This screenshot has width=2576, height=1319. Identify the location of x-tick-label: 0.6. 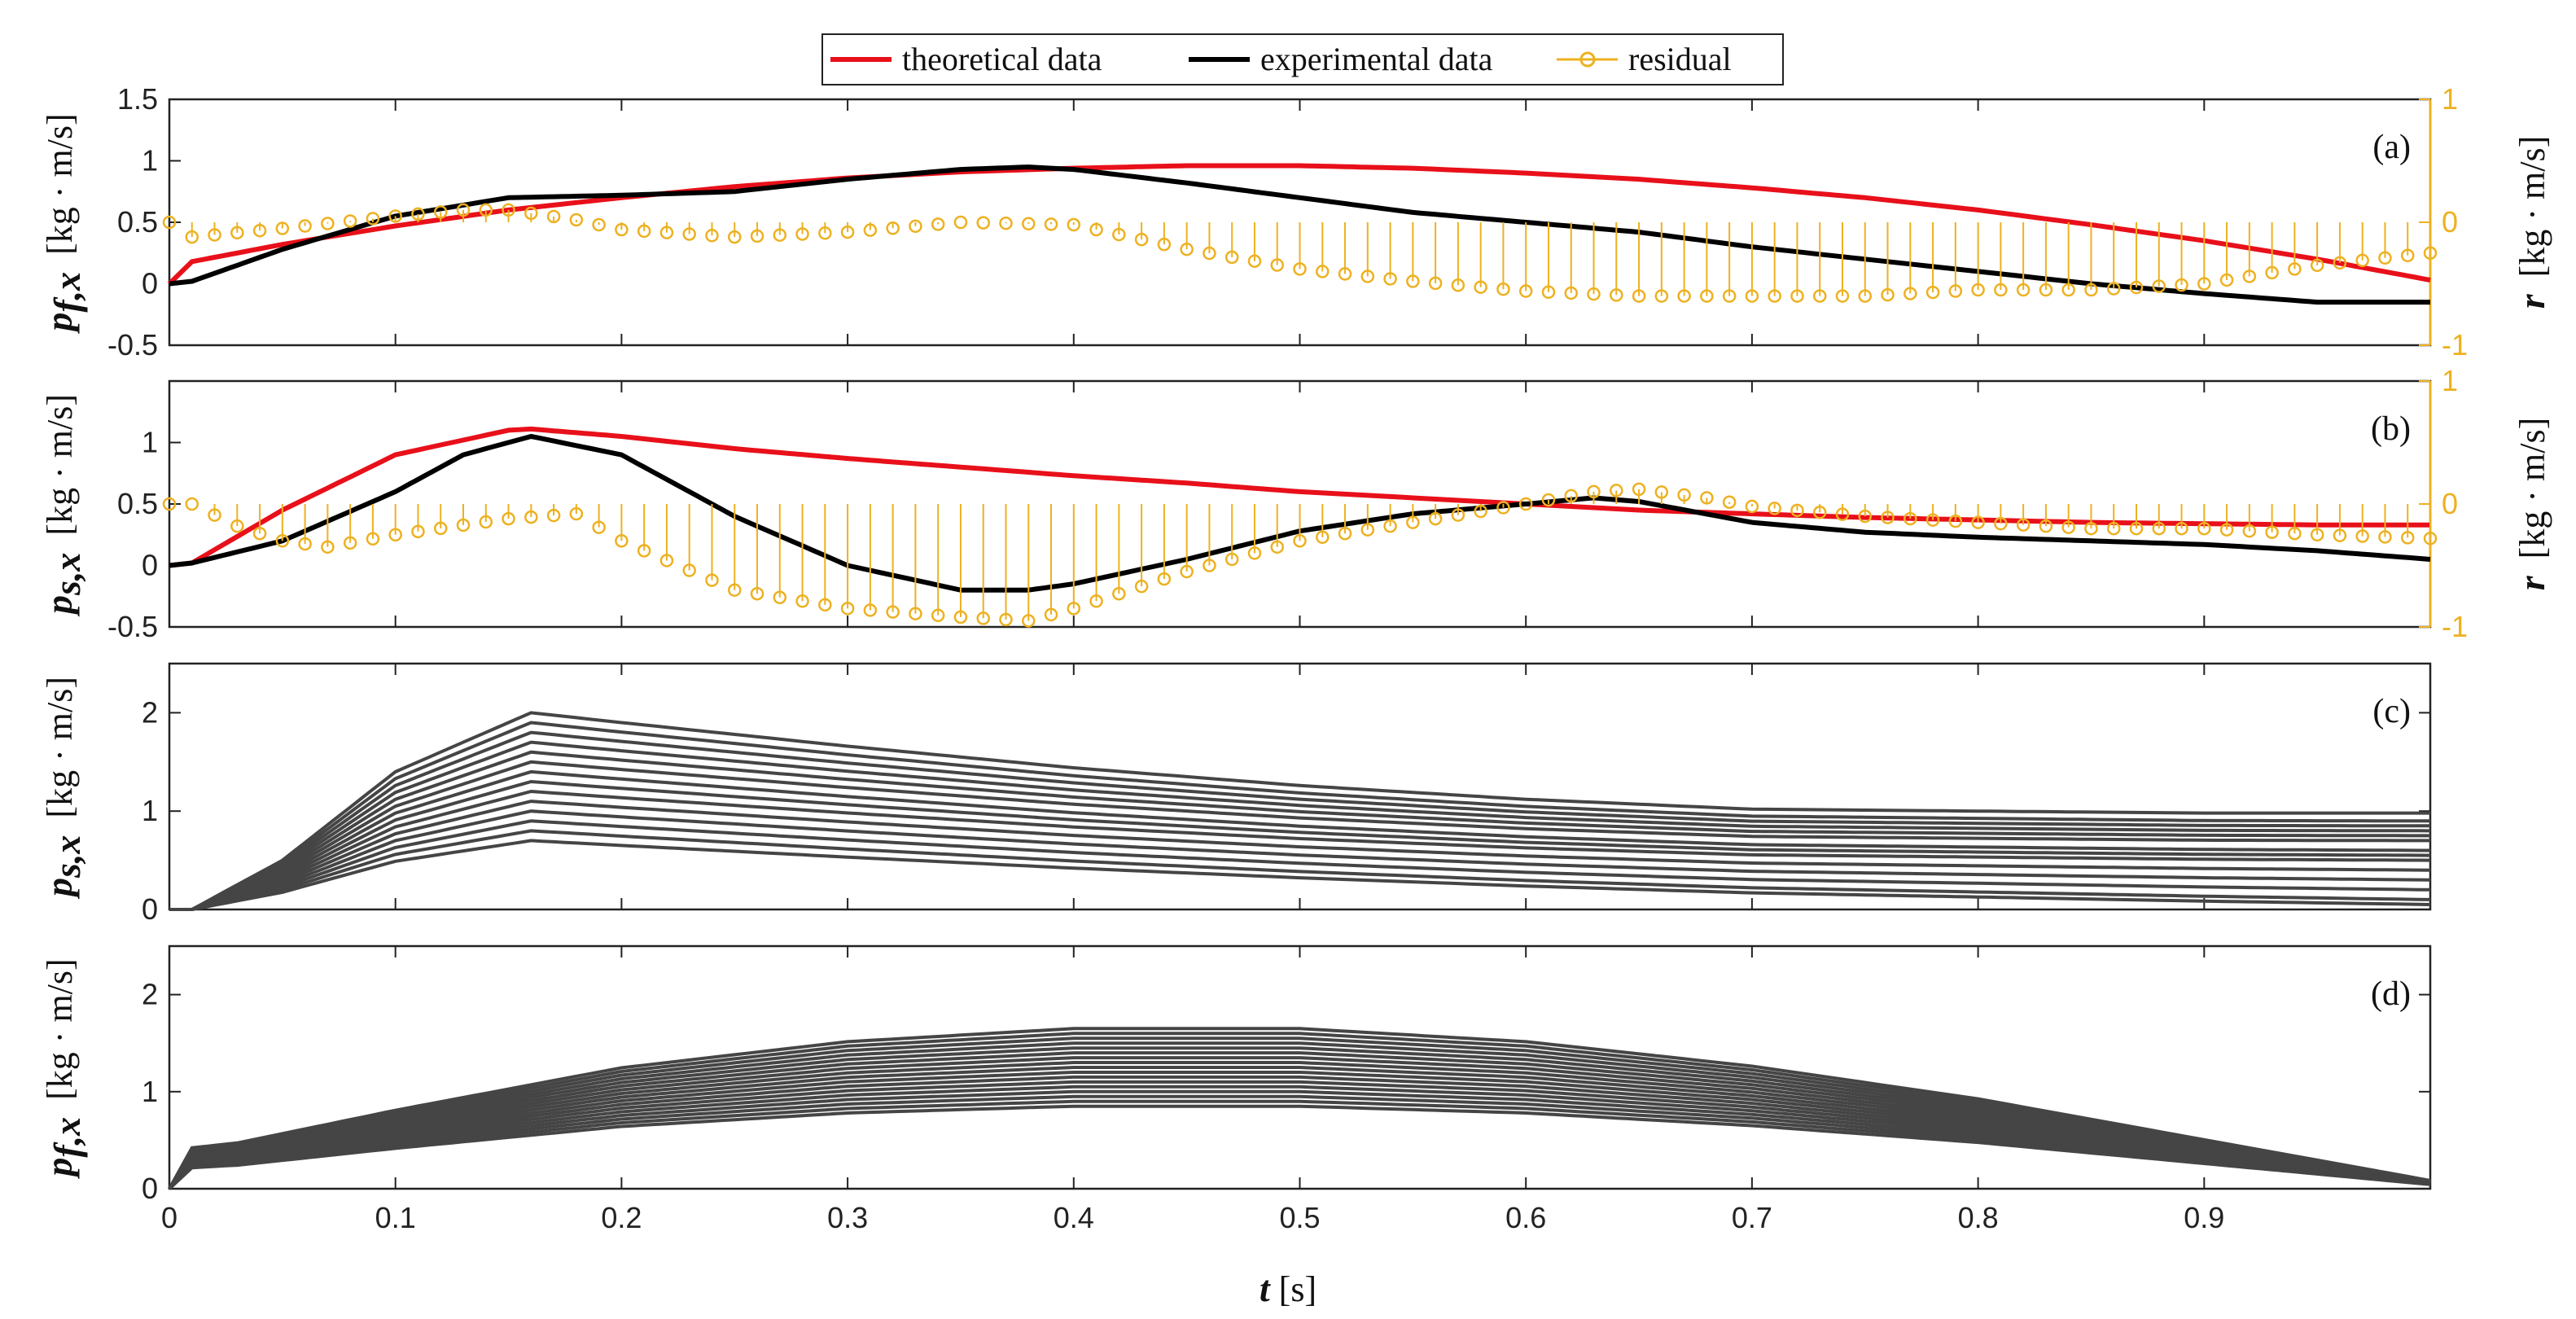
(1525, 1217).